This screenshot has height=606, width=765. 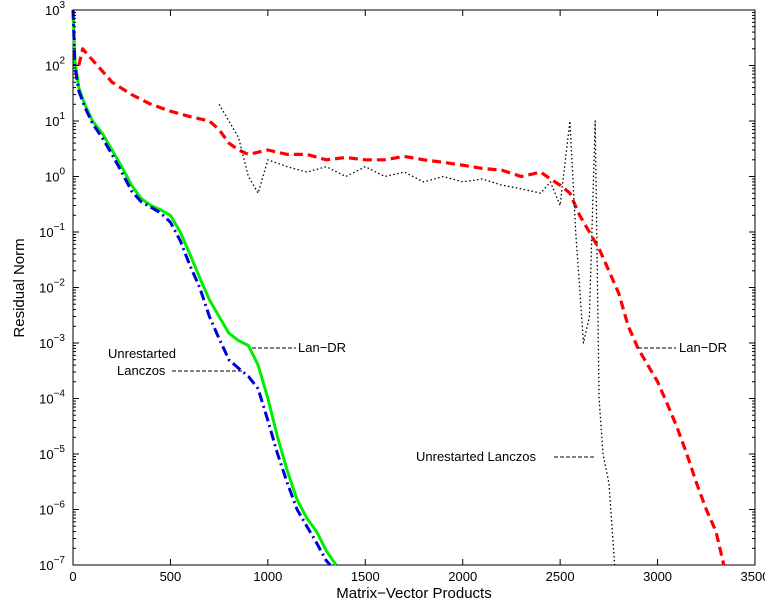 I want to click on annotation-label-line2: Lanczos, so click(x=141, y=370).